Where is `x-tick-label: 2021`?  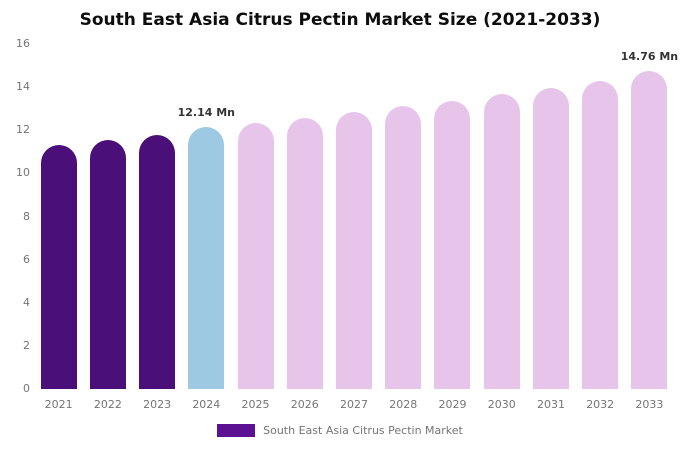
x-tick-label: 2021 is located at coordinates (58, 404).